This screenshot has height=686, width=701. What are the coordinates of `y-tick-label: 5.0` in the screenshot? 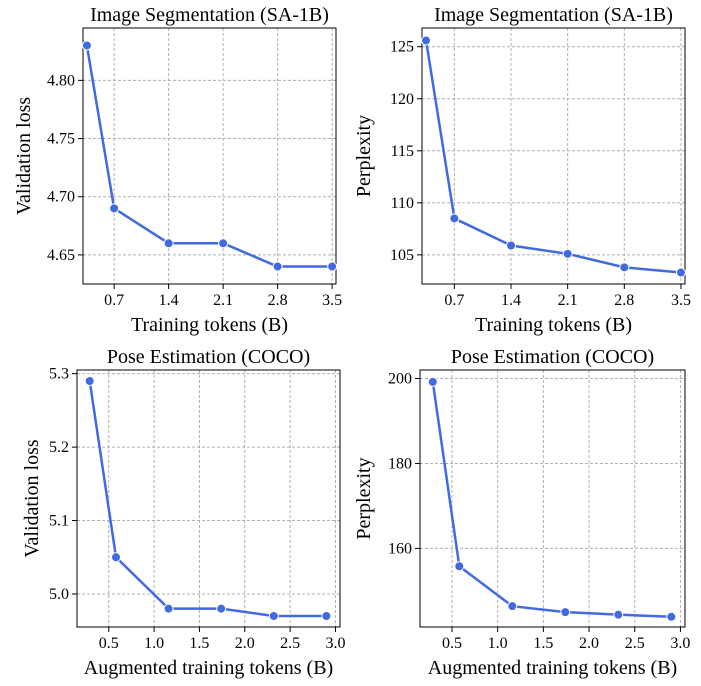 It's located at (59, 594).